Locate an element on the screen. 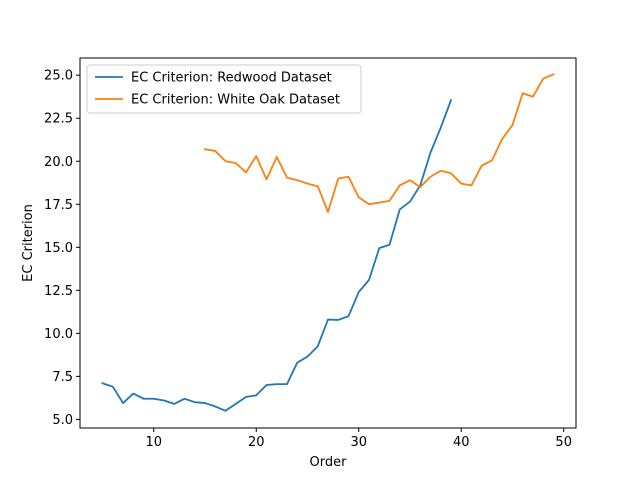 The width and height of the screenshot is (640, 480). y-tick-label: 15.0 is located at coordinates (58, 248).